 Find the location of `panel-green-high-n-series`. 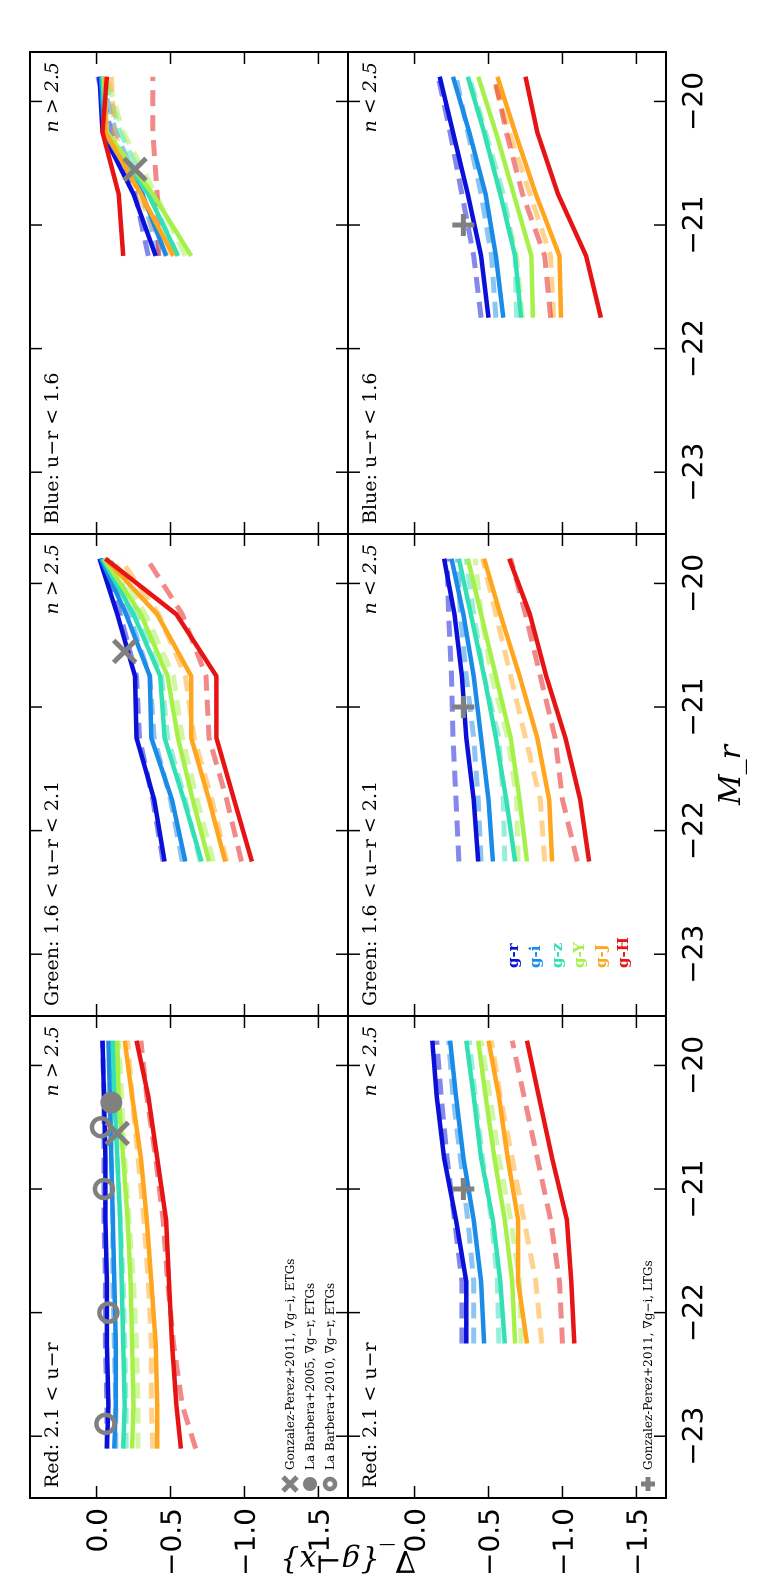

panel-green-high-n-series is located at coordinates (176, 709).